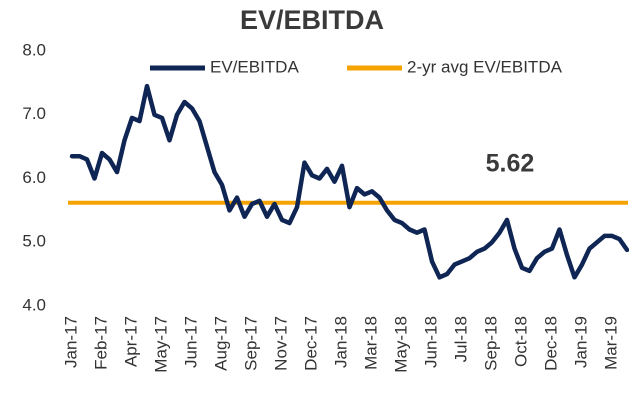 Image resolution: width=629 pixels, height=405 pixels. Describe the element at coordinates (580, 342) in the screenshot. I see `x-tick-label: Jan-19` at that location.